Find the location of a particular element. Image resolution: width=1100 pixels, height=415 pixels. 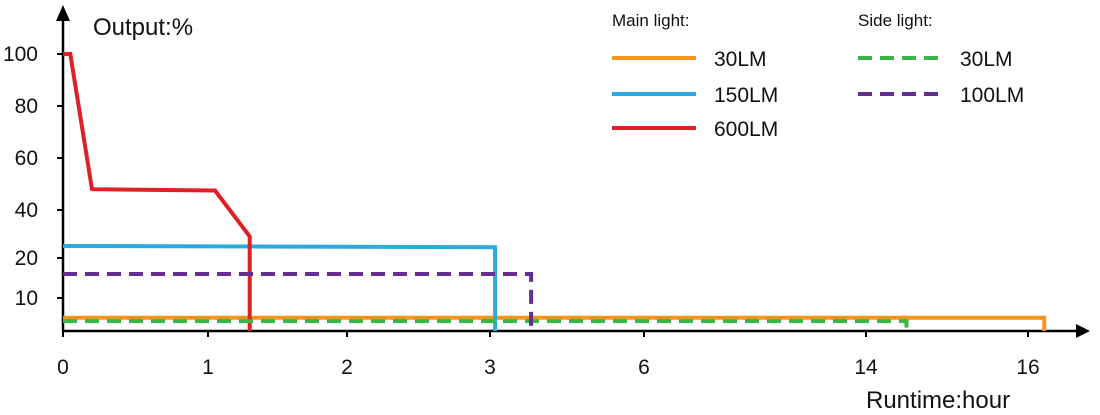

y-tick-label: 60 is located at coordinates (26, 158).